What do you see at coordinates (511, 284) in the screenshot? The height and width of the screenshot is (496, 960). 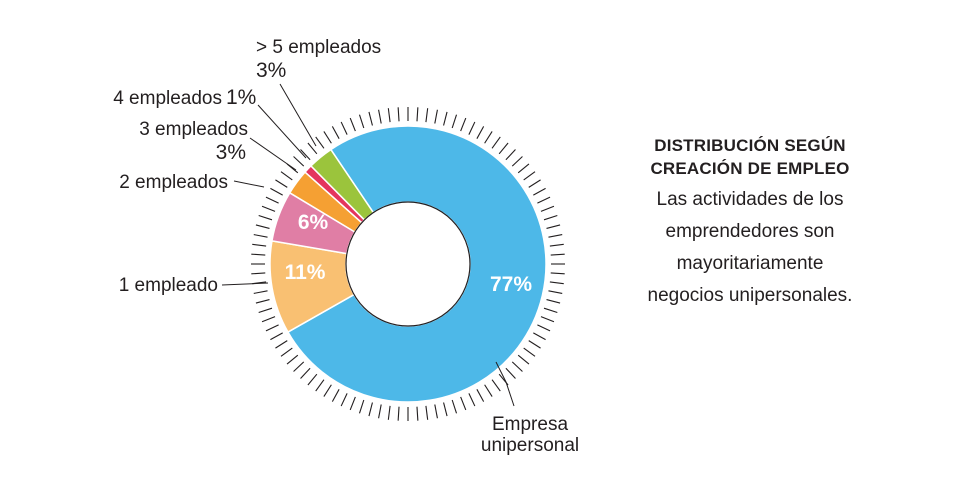 I see `value-label-77: 77%` at bounding box center [511, 284].